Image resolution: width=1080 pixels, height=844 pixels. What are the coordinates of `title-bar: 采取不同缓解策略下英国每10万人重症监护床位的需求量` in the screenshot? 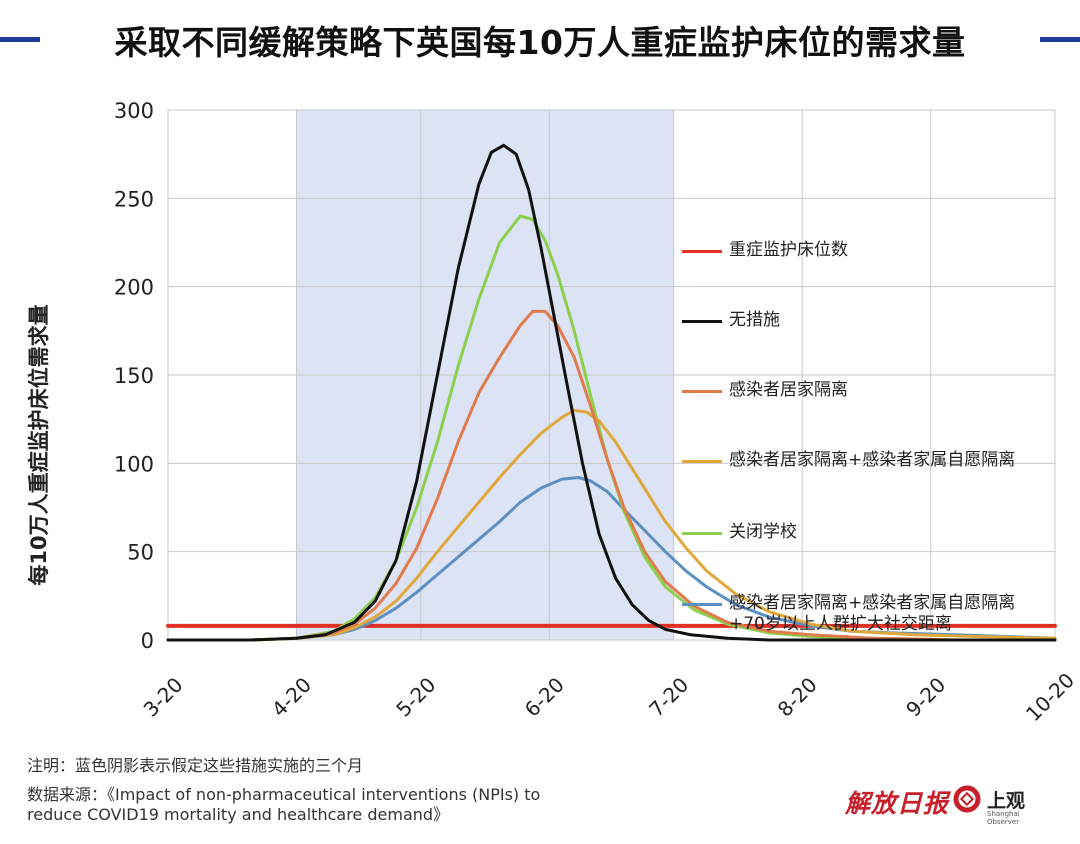 It's located at (540, 40).